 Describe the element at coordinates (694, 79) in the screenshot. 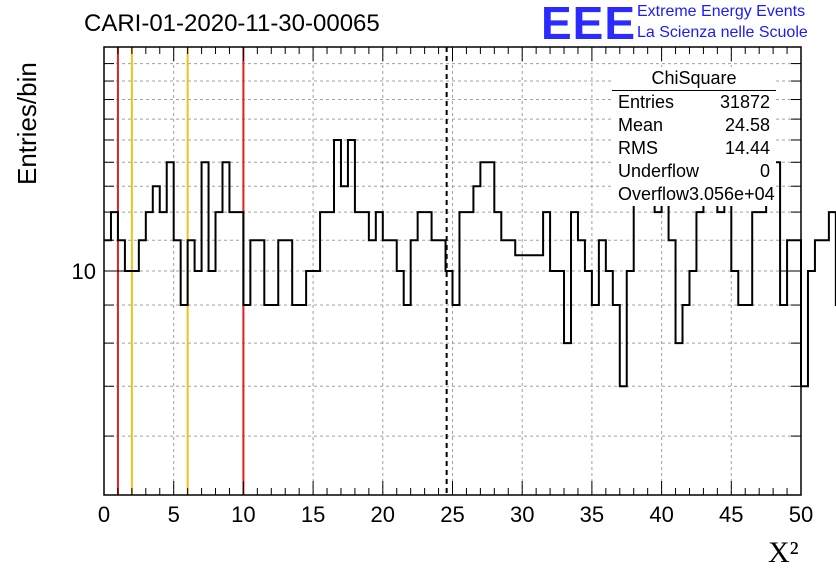

I see `stats-title: ChiSquare` at that location.